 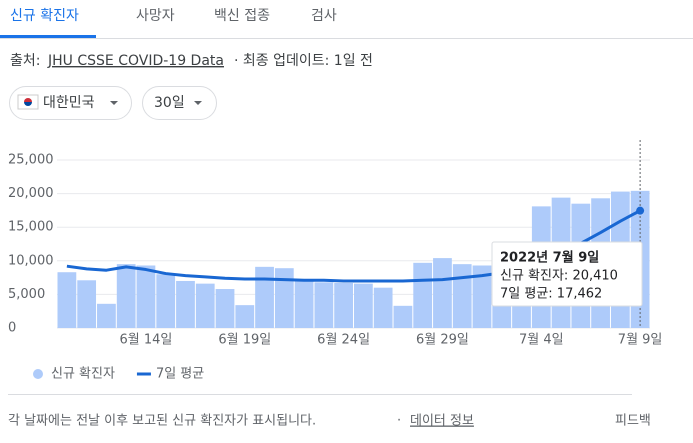 I want to click on x-tick-label: 6월 29일, so click(x=442, y=340).